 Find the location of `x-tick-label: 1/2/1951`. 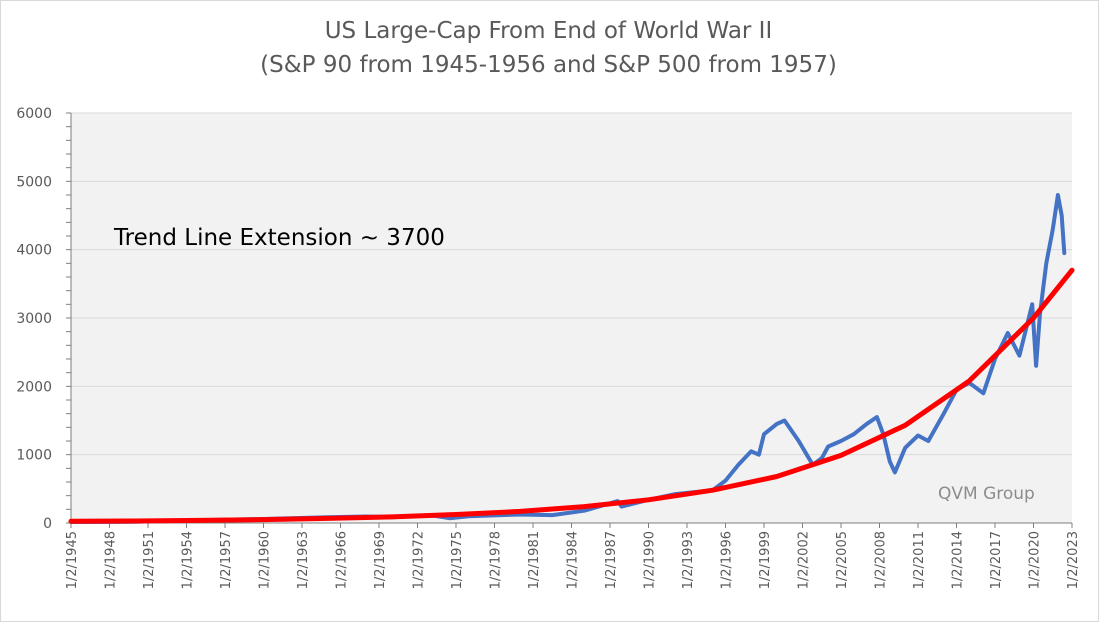

x-tick-label: 1/2/1951 is located at coordinates (149, 560).